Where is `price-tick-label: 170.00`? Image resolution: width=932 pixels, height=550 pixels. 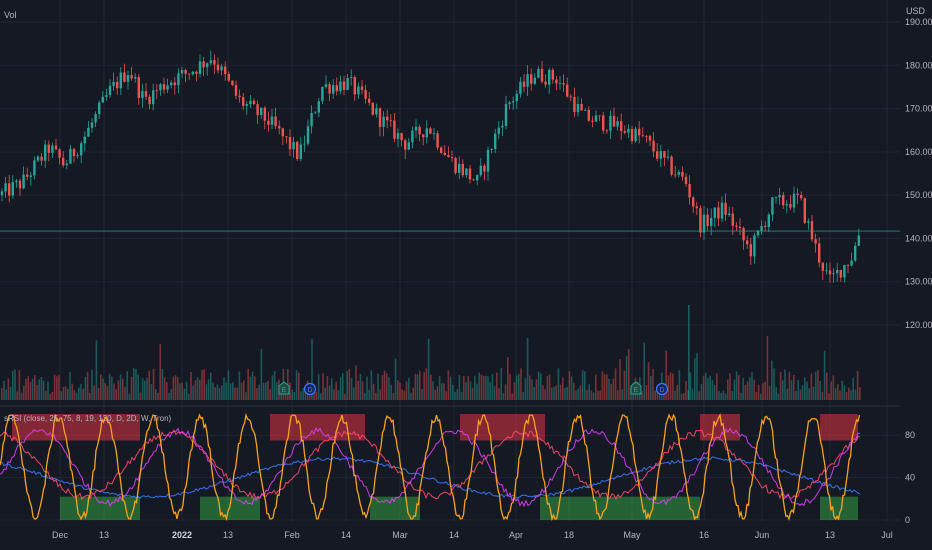
price-tick-label: 170.00 is located at coordinates (918, 109).